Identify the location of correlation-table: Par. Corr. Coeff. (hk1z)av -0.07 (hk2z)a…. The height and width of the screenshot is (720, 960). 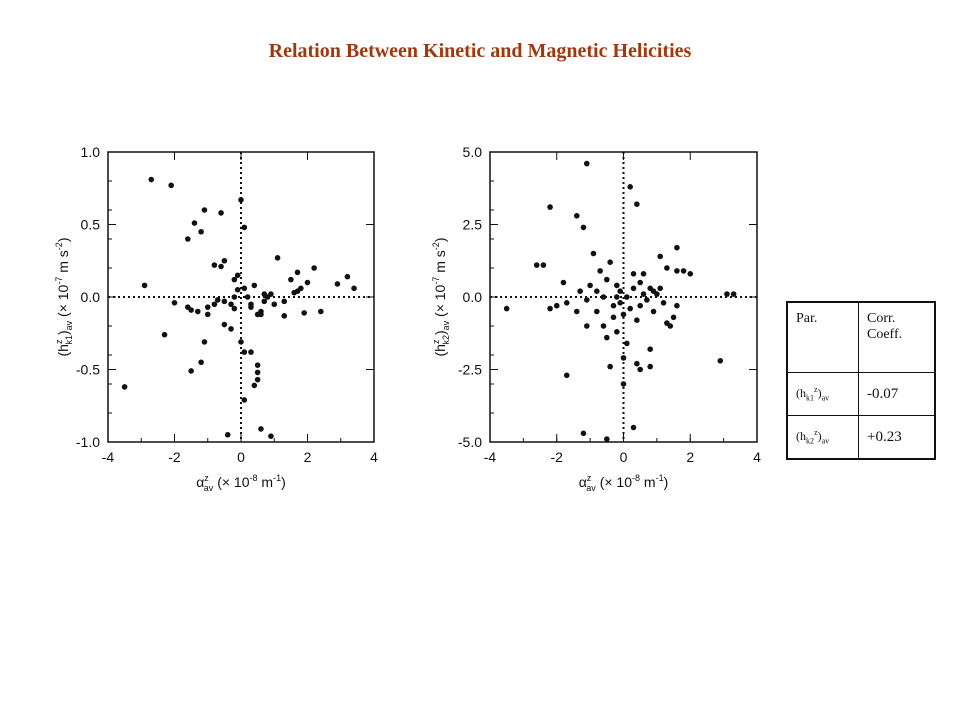
(861, 380).